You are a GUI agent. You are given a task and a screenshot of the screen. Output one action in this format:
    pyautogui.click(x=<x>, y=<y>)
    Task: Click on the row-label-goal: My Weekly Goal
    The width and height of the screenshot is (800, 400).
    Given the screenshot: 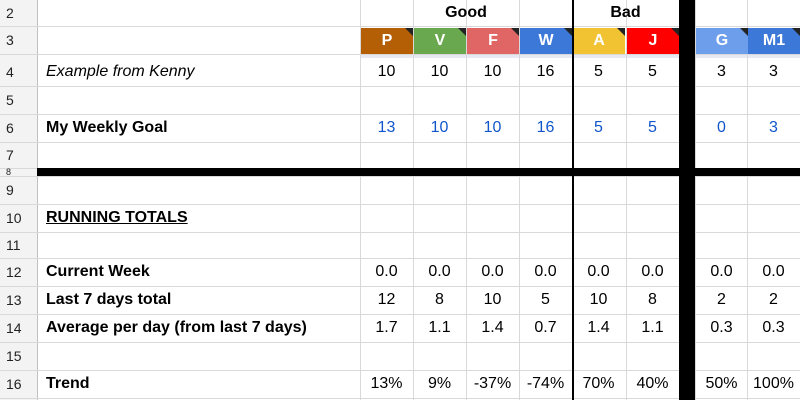 What is the action you would take?
    pyautogui.click(x=107, y=127)
    